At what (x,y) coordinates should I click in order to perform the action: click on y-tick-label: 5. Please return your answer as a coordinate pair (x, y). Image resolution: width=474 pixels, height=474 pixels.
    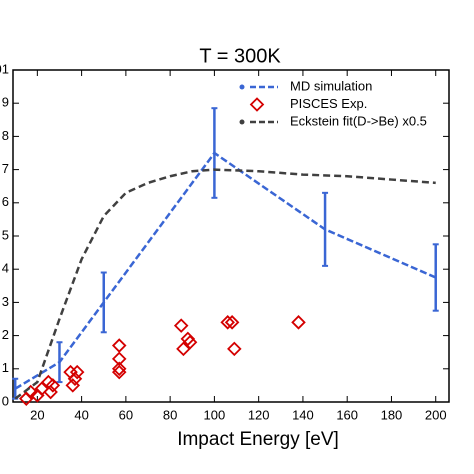
    Looking at the image, I should click on (5, 234).